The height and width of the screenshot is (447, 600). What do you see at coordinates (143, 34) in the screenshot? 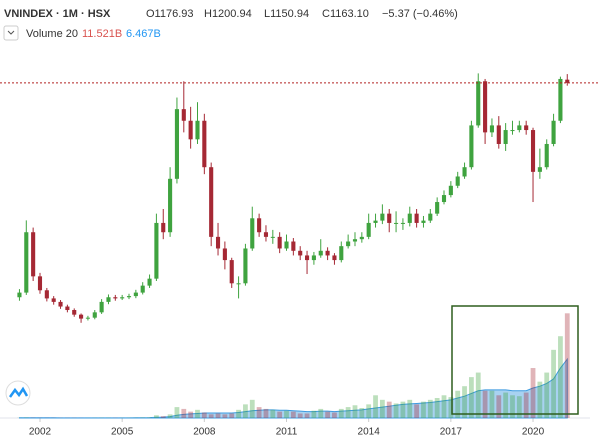
I see `volume-ma-value: 6.467B` at bounding box center [143, 34].